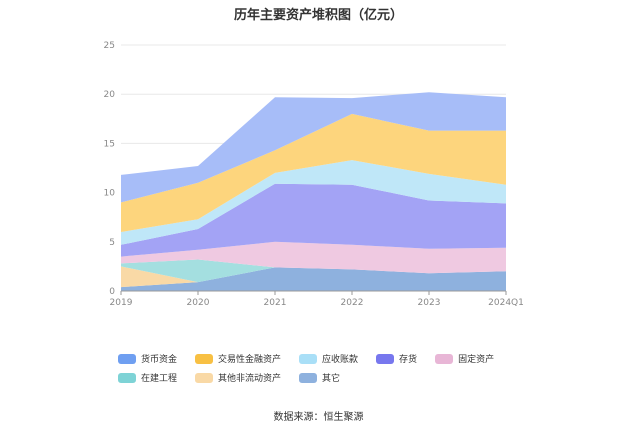 The width and height of the screenshot is (637, 431). I want to click on legend-item: 存货, so click(397, 359).